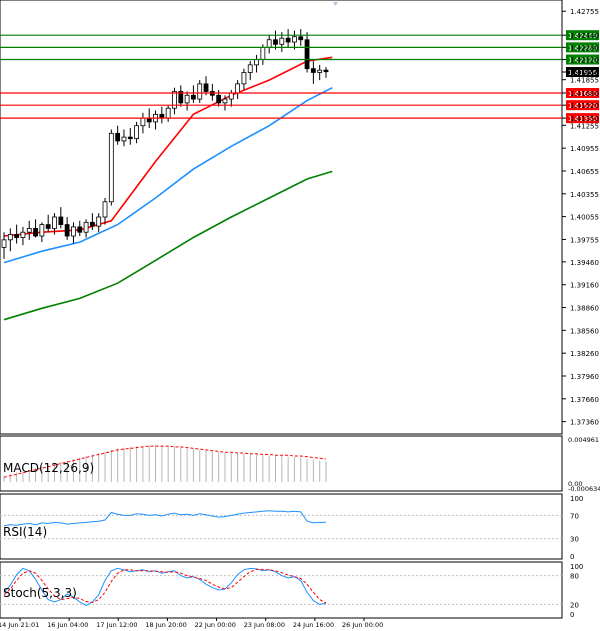  I want to click on time-tick-label: 26 Jun 00:00, so click(362, 625).